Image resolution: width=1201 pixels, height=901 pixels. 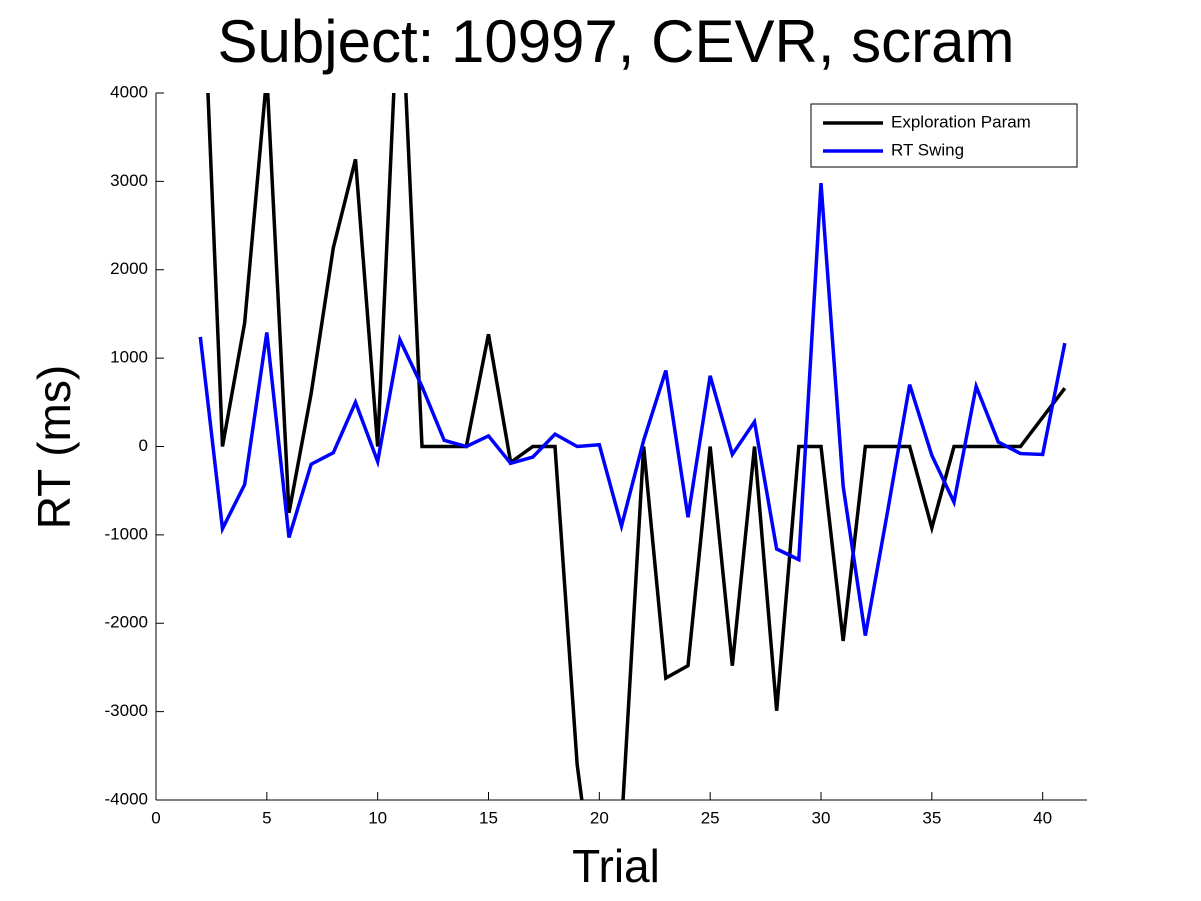 What do you see at coordinates (927, 149) in the screenshot?
I see `legend-label: RT Swing` at bounding box center [927, 149].